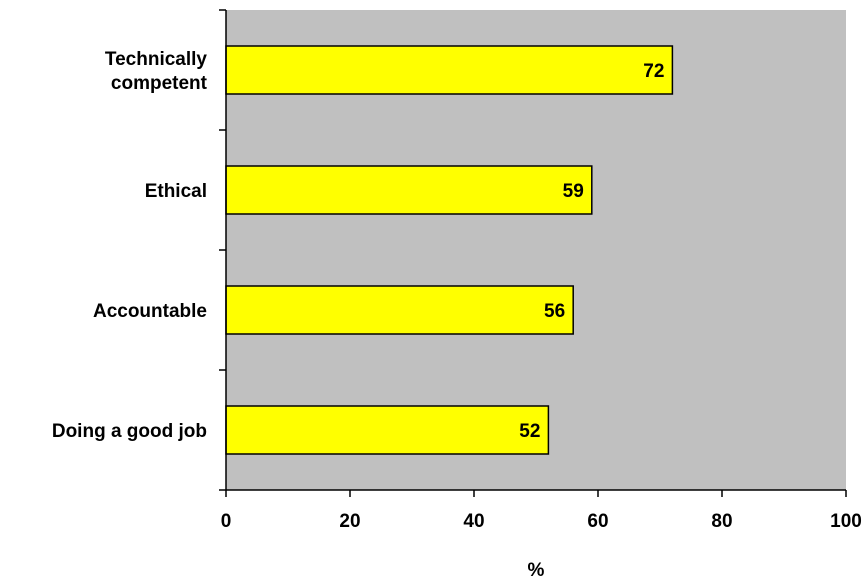 The width and height of the screenshot is (868, 583). I want to click on x-tick-label: 0, so click(226, 521).